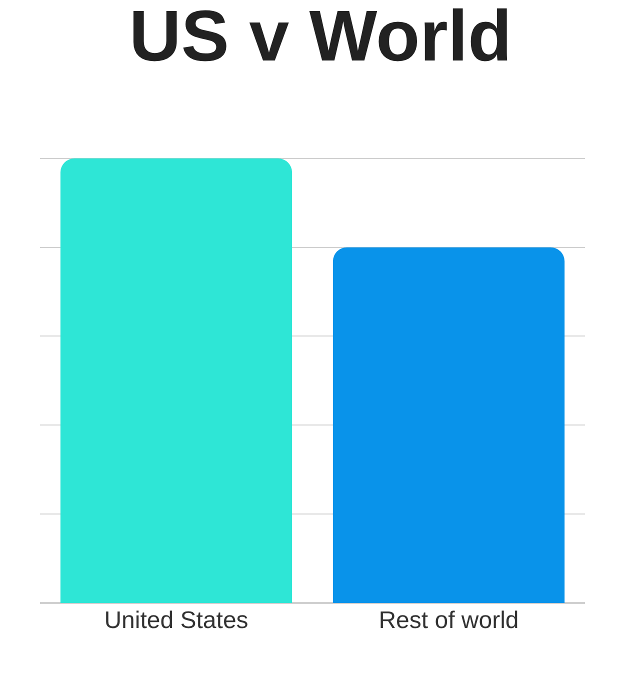 The width and height of the screenshot is (641, 681). What do you see at coordinates (320, 38) in the screenshot?
I see `chart-title: US v World` at bounding box center [320, 38].